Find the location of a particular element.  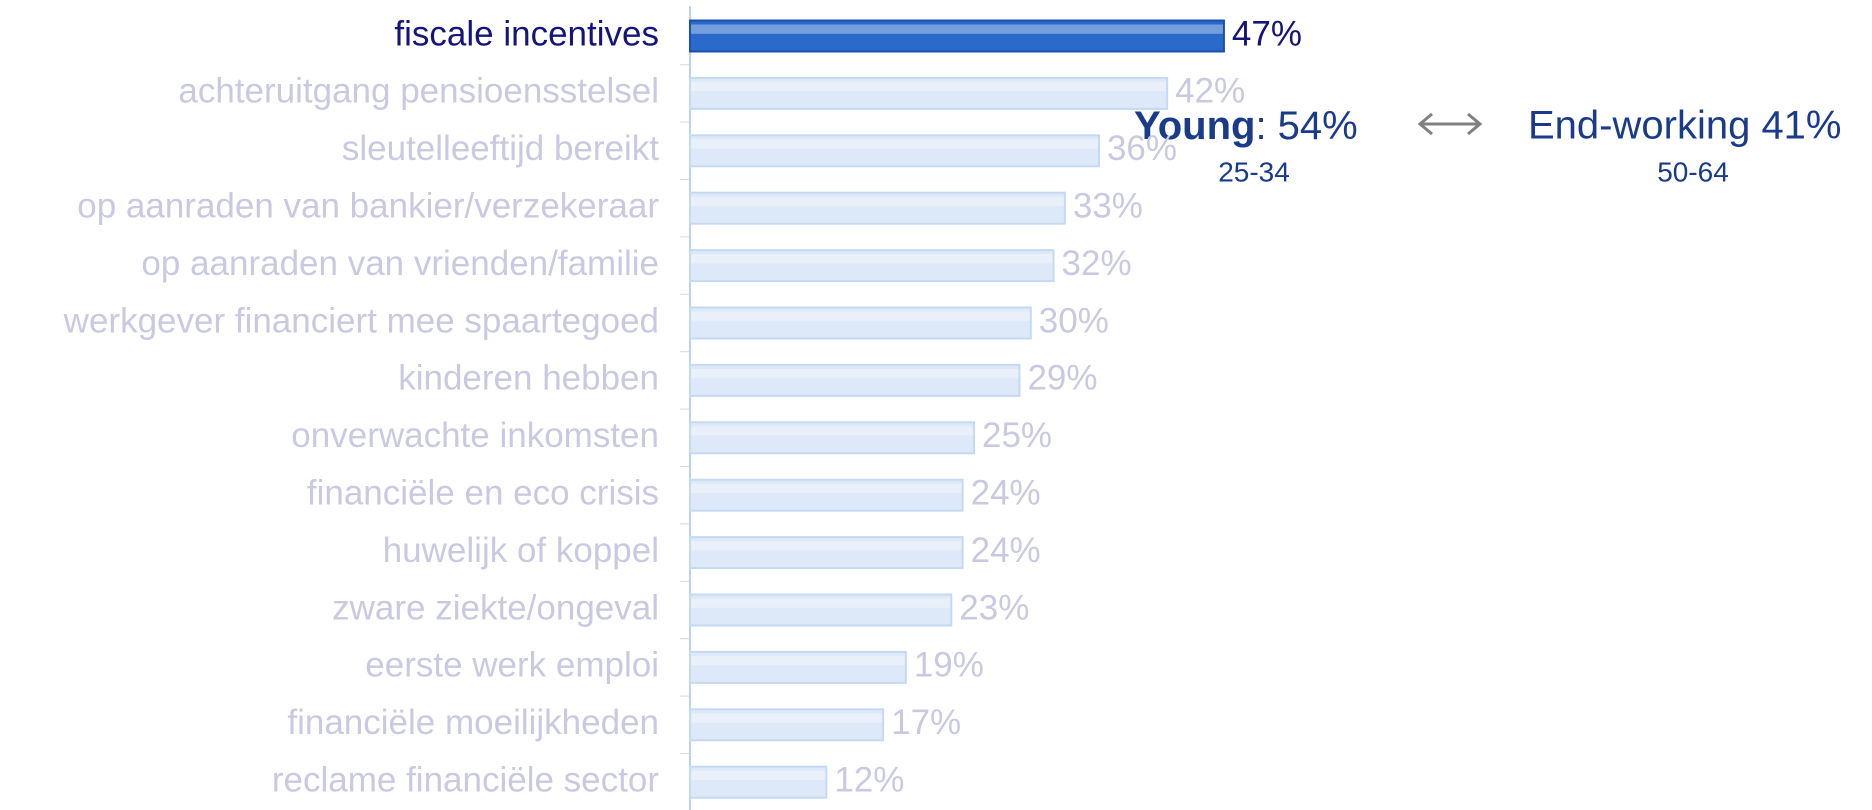

value-label: 36% is located at coordinates (1142, 148).